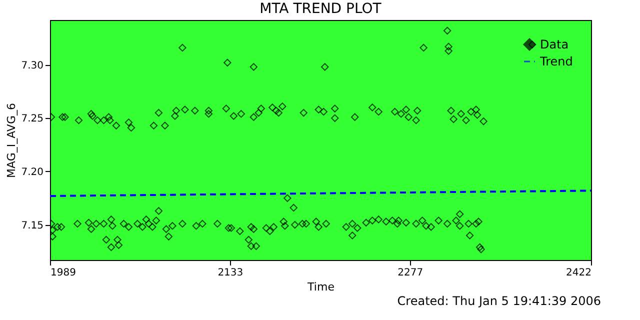  I want to click on y-tick-label: 7.25, so click(32, 119).